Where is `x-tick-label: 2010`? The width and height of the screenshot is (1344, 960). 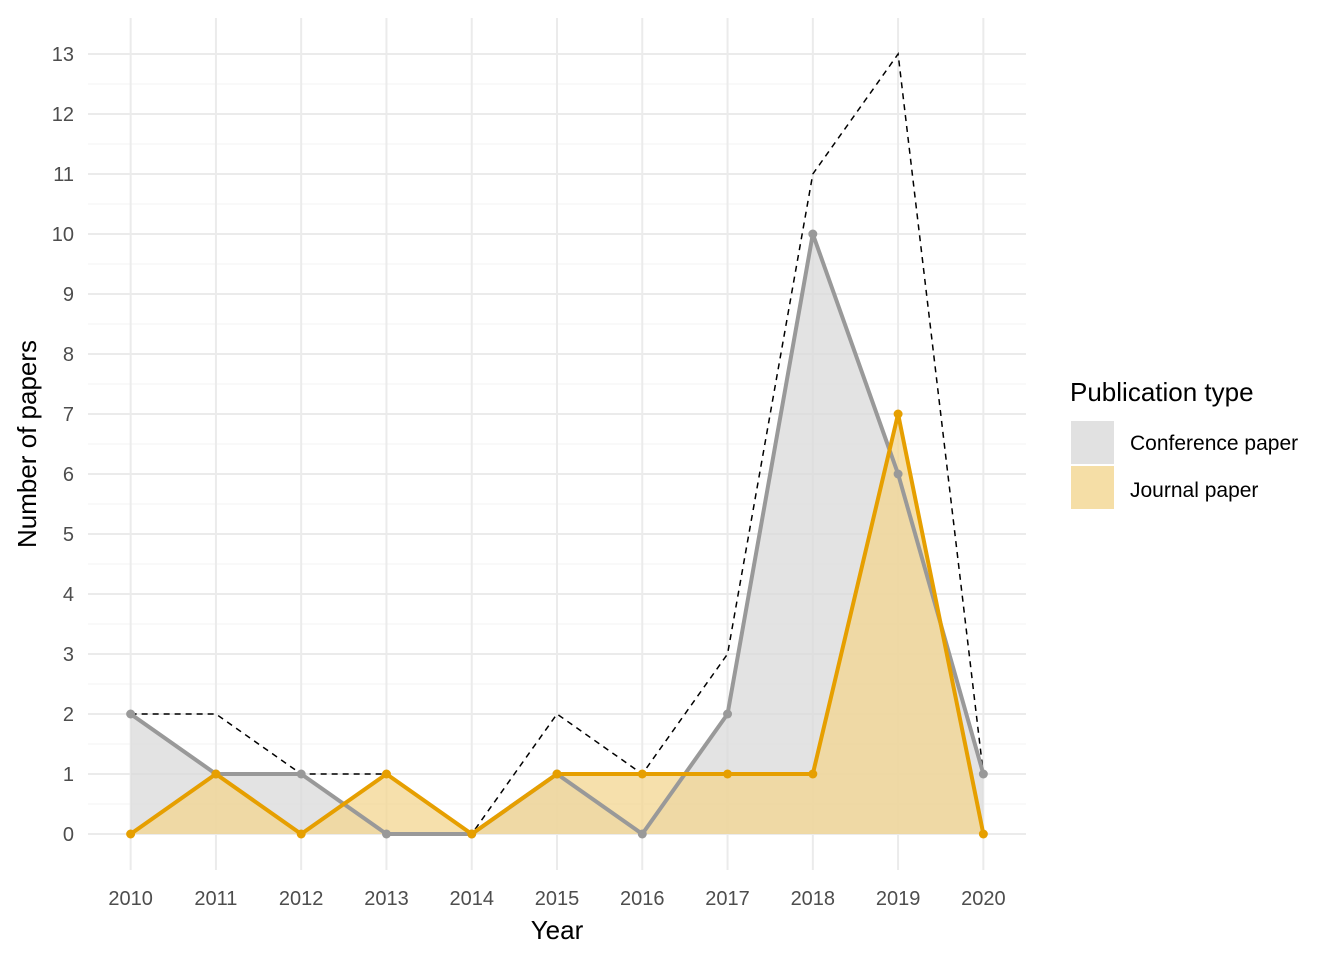
x-tick-label: 2010 is located at coordinates (130, 899).